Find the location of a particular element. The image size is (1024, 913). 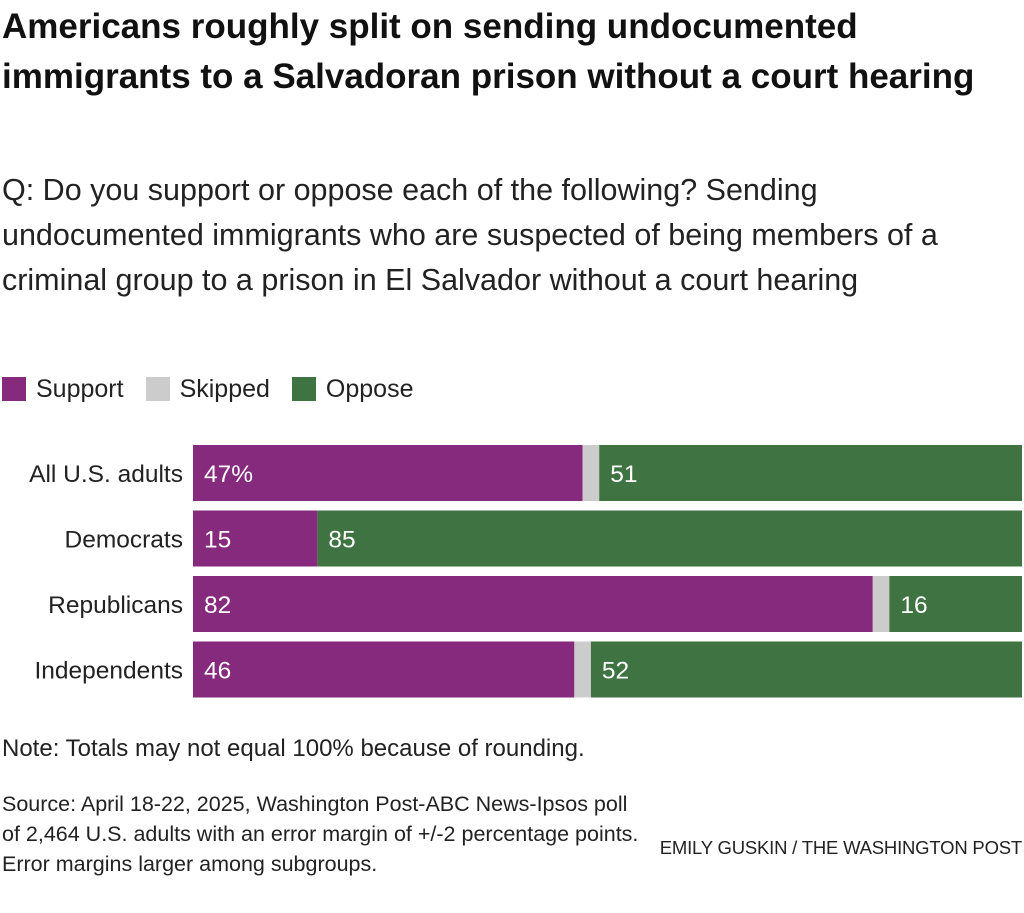

bar-support-independents is located at coordinates (384, 669).